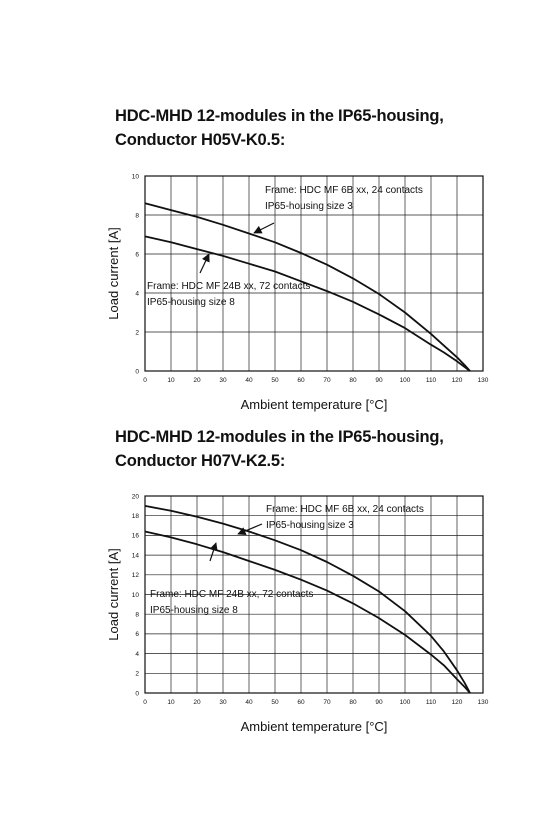 Image resolution: width=560 pixels, height=840 pixels. I want to click on chart-2-title: HDC-MHD 12-modules in the IP65-housing,, so click(279, 437).